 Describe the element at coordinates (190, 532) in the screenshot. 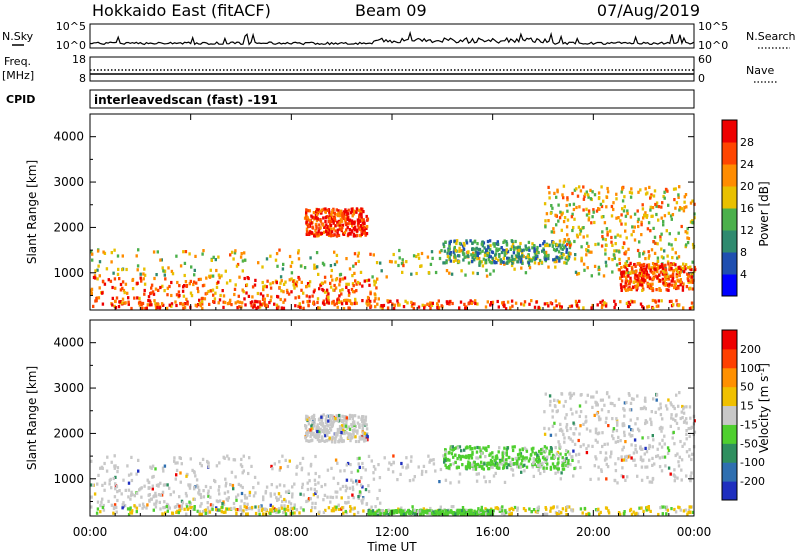

I see `x-tick-label: 04:00` at that location.